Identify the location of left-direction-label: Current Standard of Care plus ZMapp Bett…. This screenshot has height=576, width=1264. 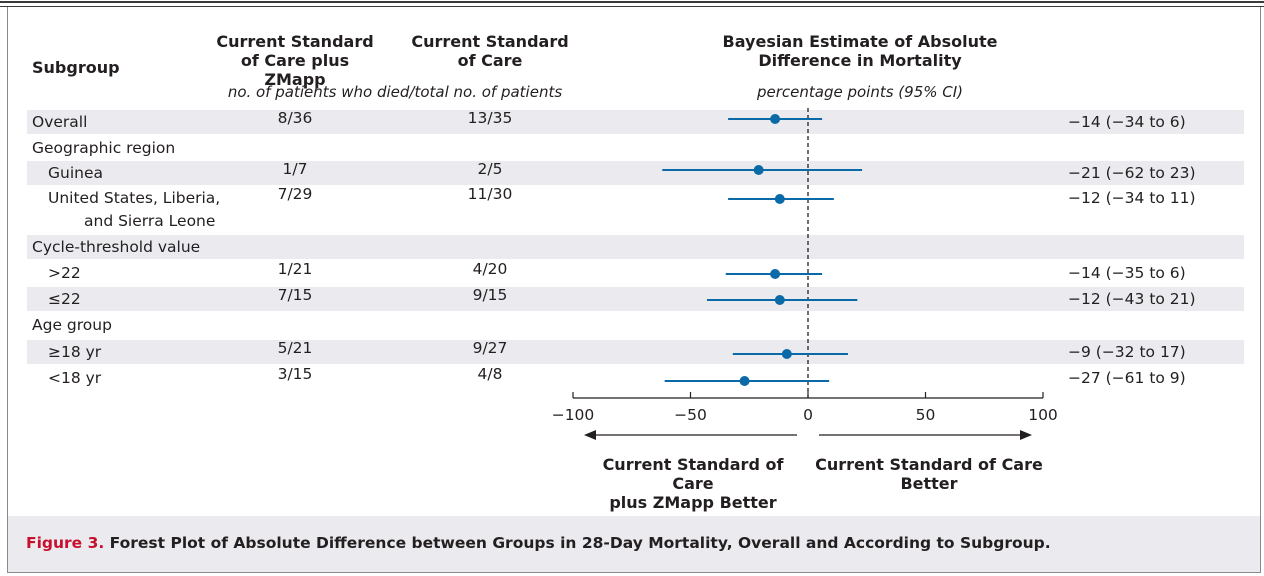
(693, 483).